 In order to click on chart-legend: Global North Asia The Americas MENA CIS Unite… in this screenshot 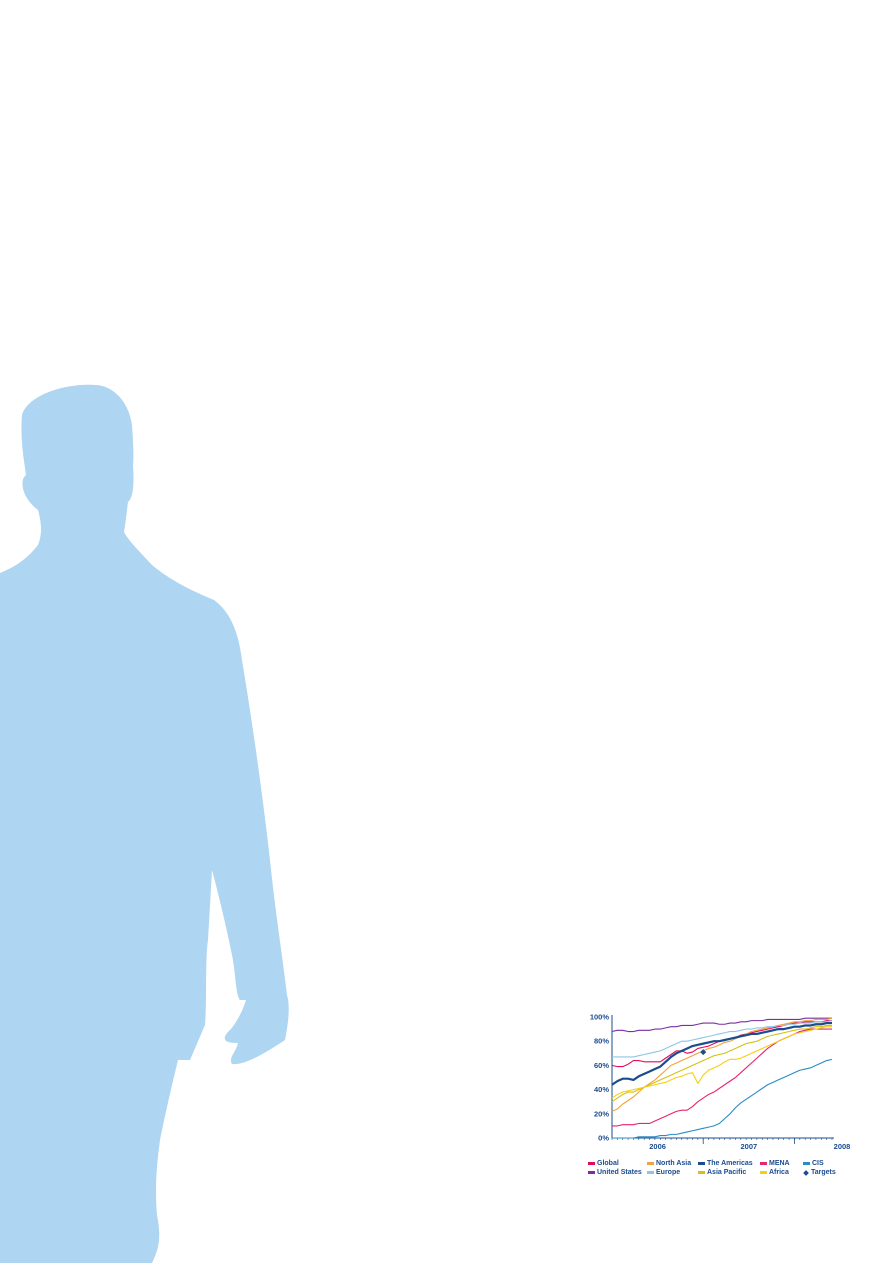, I will do `click(718, 1168)`.